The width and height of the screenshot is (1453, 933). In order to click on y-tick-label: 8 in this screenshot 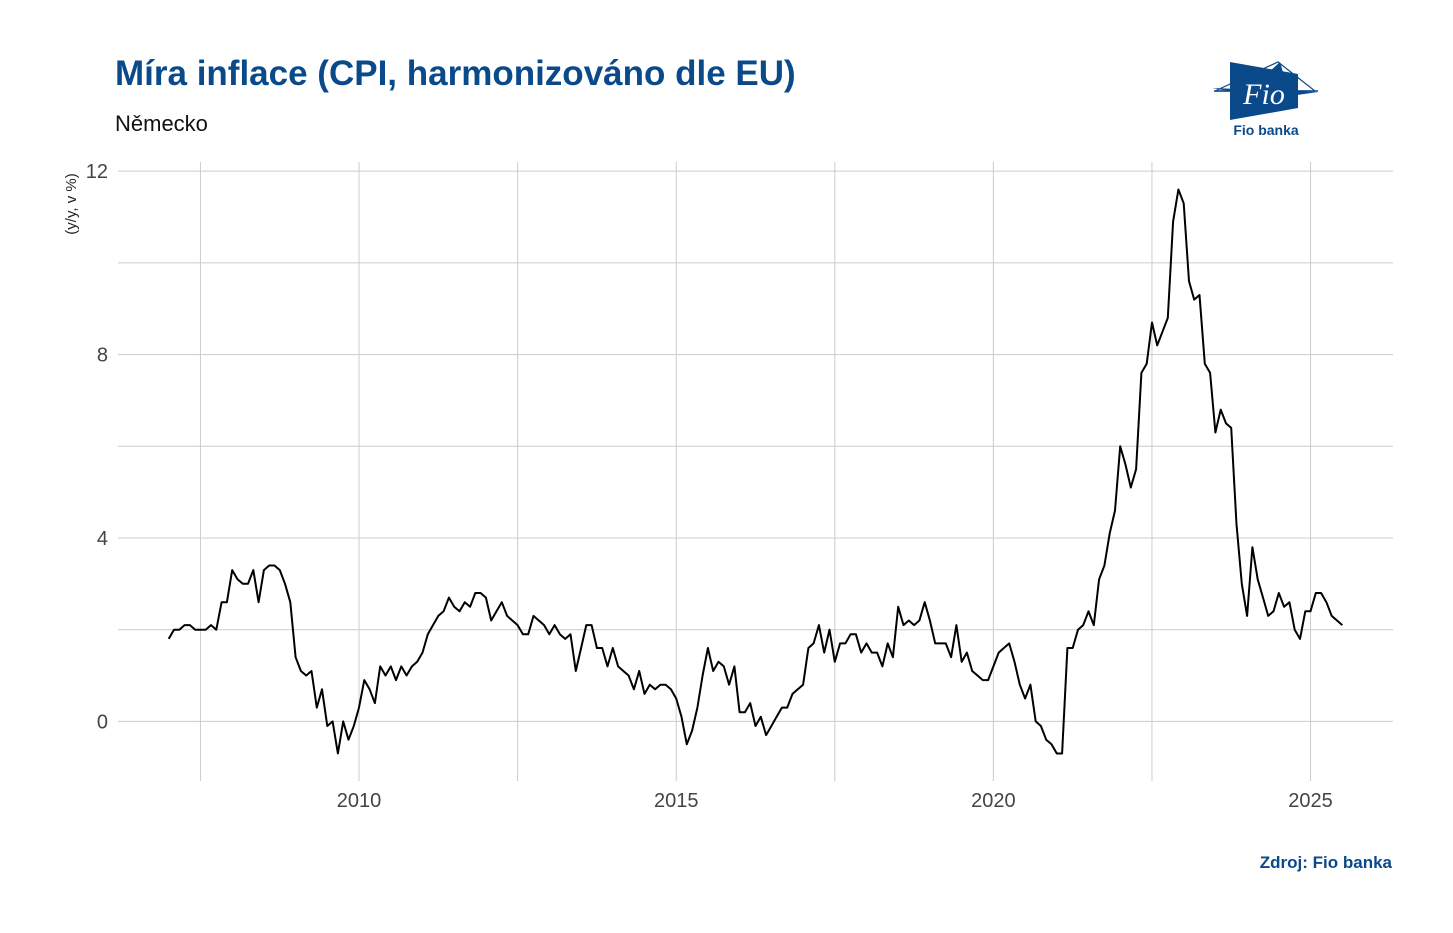, I will do `click(102, 356)`.